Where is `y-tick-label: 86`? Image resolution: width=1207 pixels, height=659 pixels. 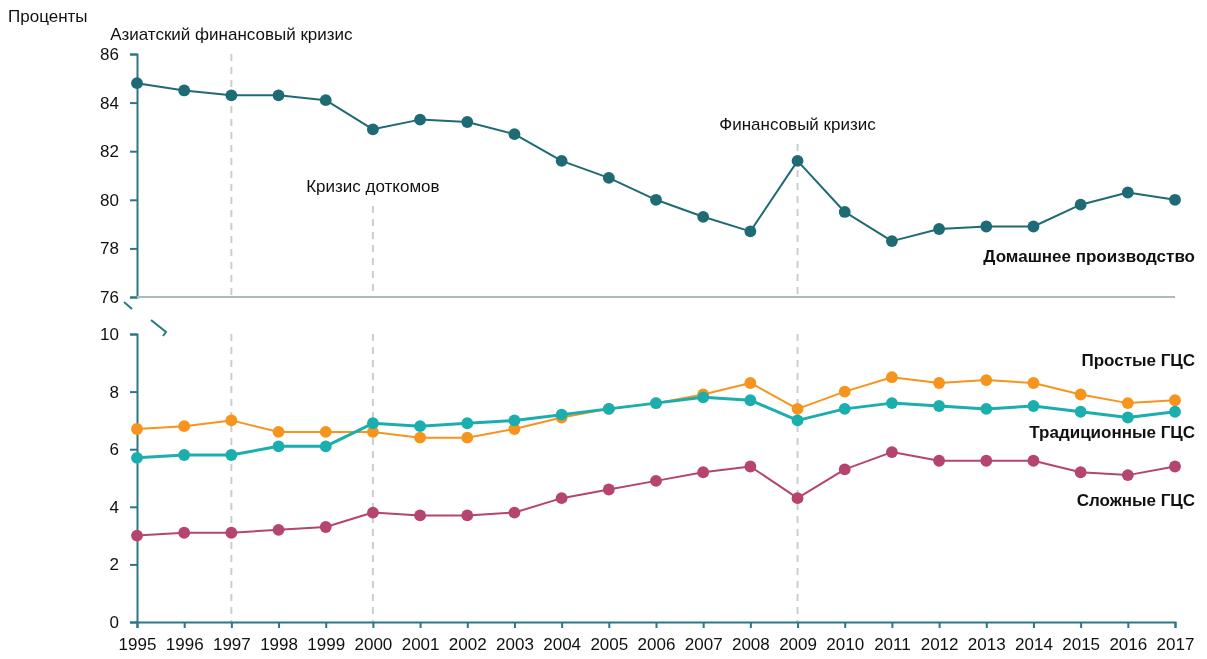 y-tick-label: 86 is located at coordinates (109, 54).